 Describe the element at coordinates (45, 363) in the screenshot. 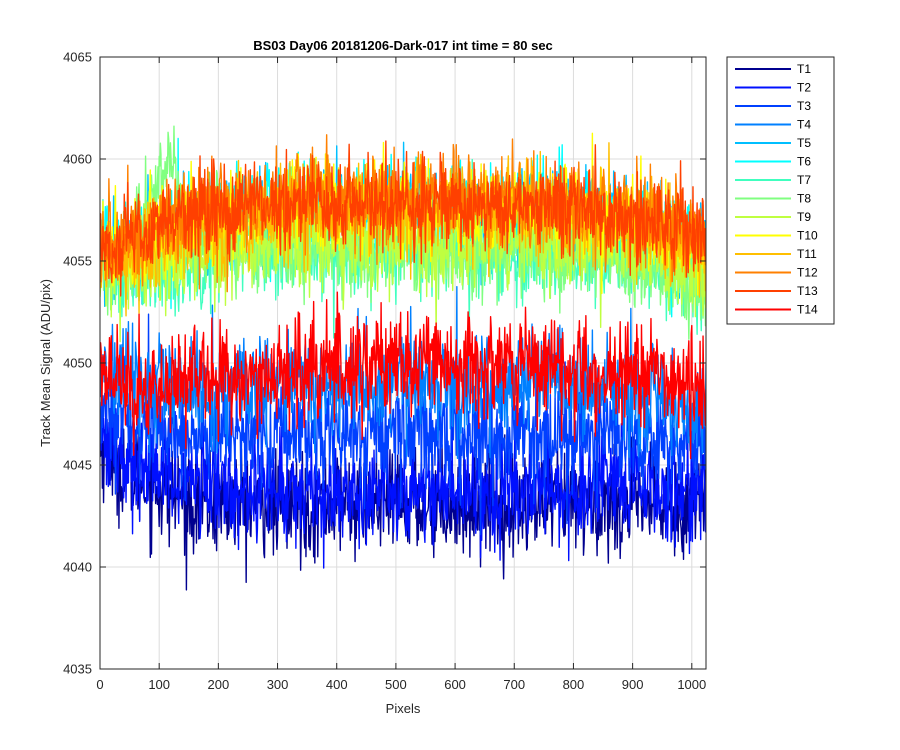

I see `y-axis-label: Track Mean Signal (ADU/pix)` at that location.